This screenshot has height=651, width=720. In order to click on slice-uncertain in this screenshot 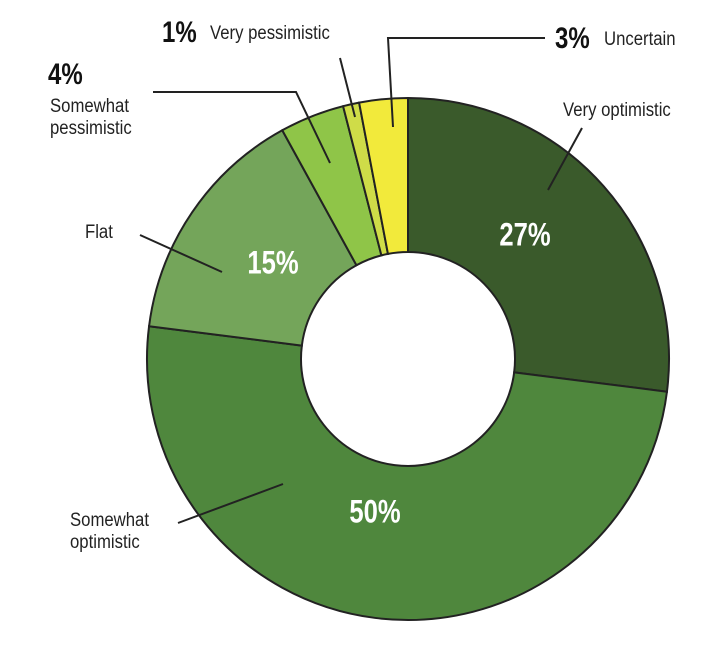, I will do `click(383, 176)`.